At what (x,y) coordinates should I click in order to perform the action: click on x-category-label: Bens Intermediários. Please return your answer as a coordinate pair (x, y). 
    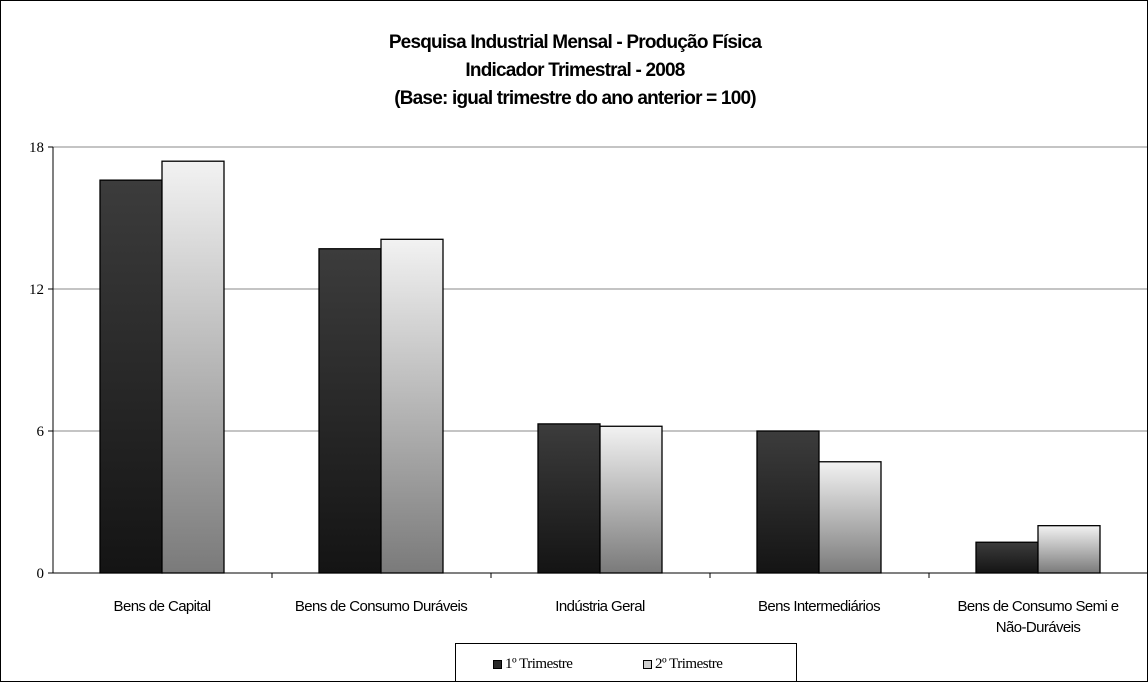
    Looking at the image, I should click on (819, 606).